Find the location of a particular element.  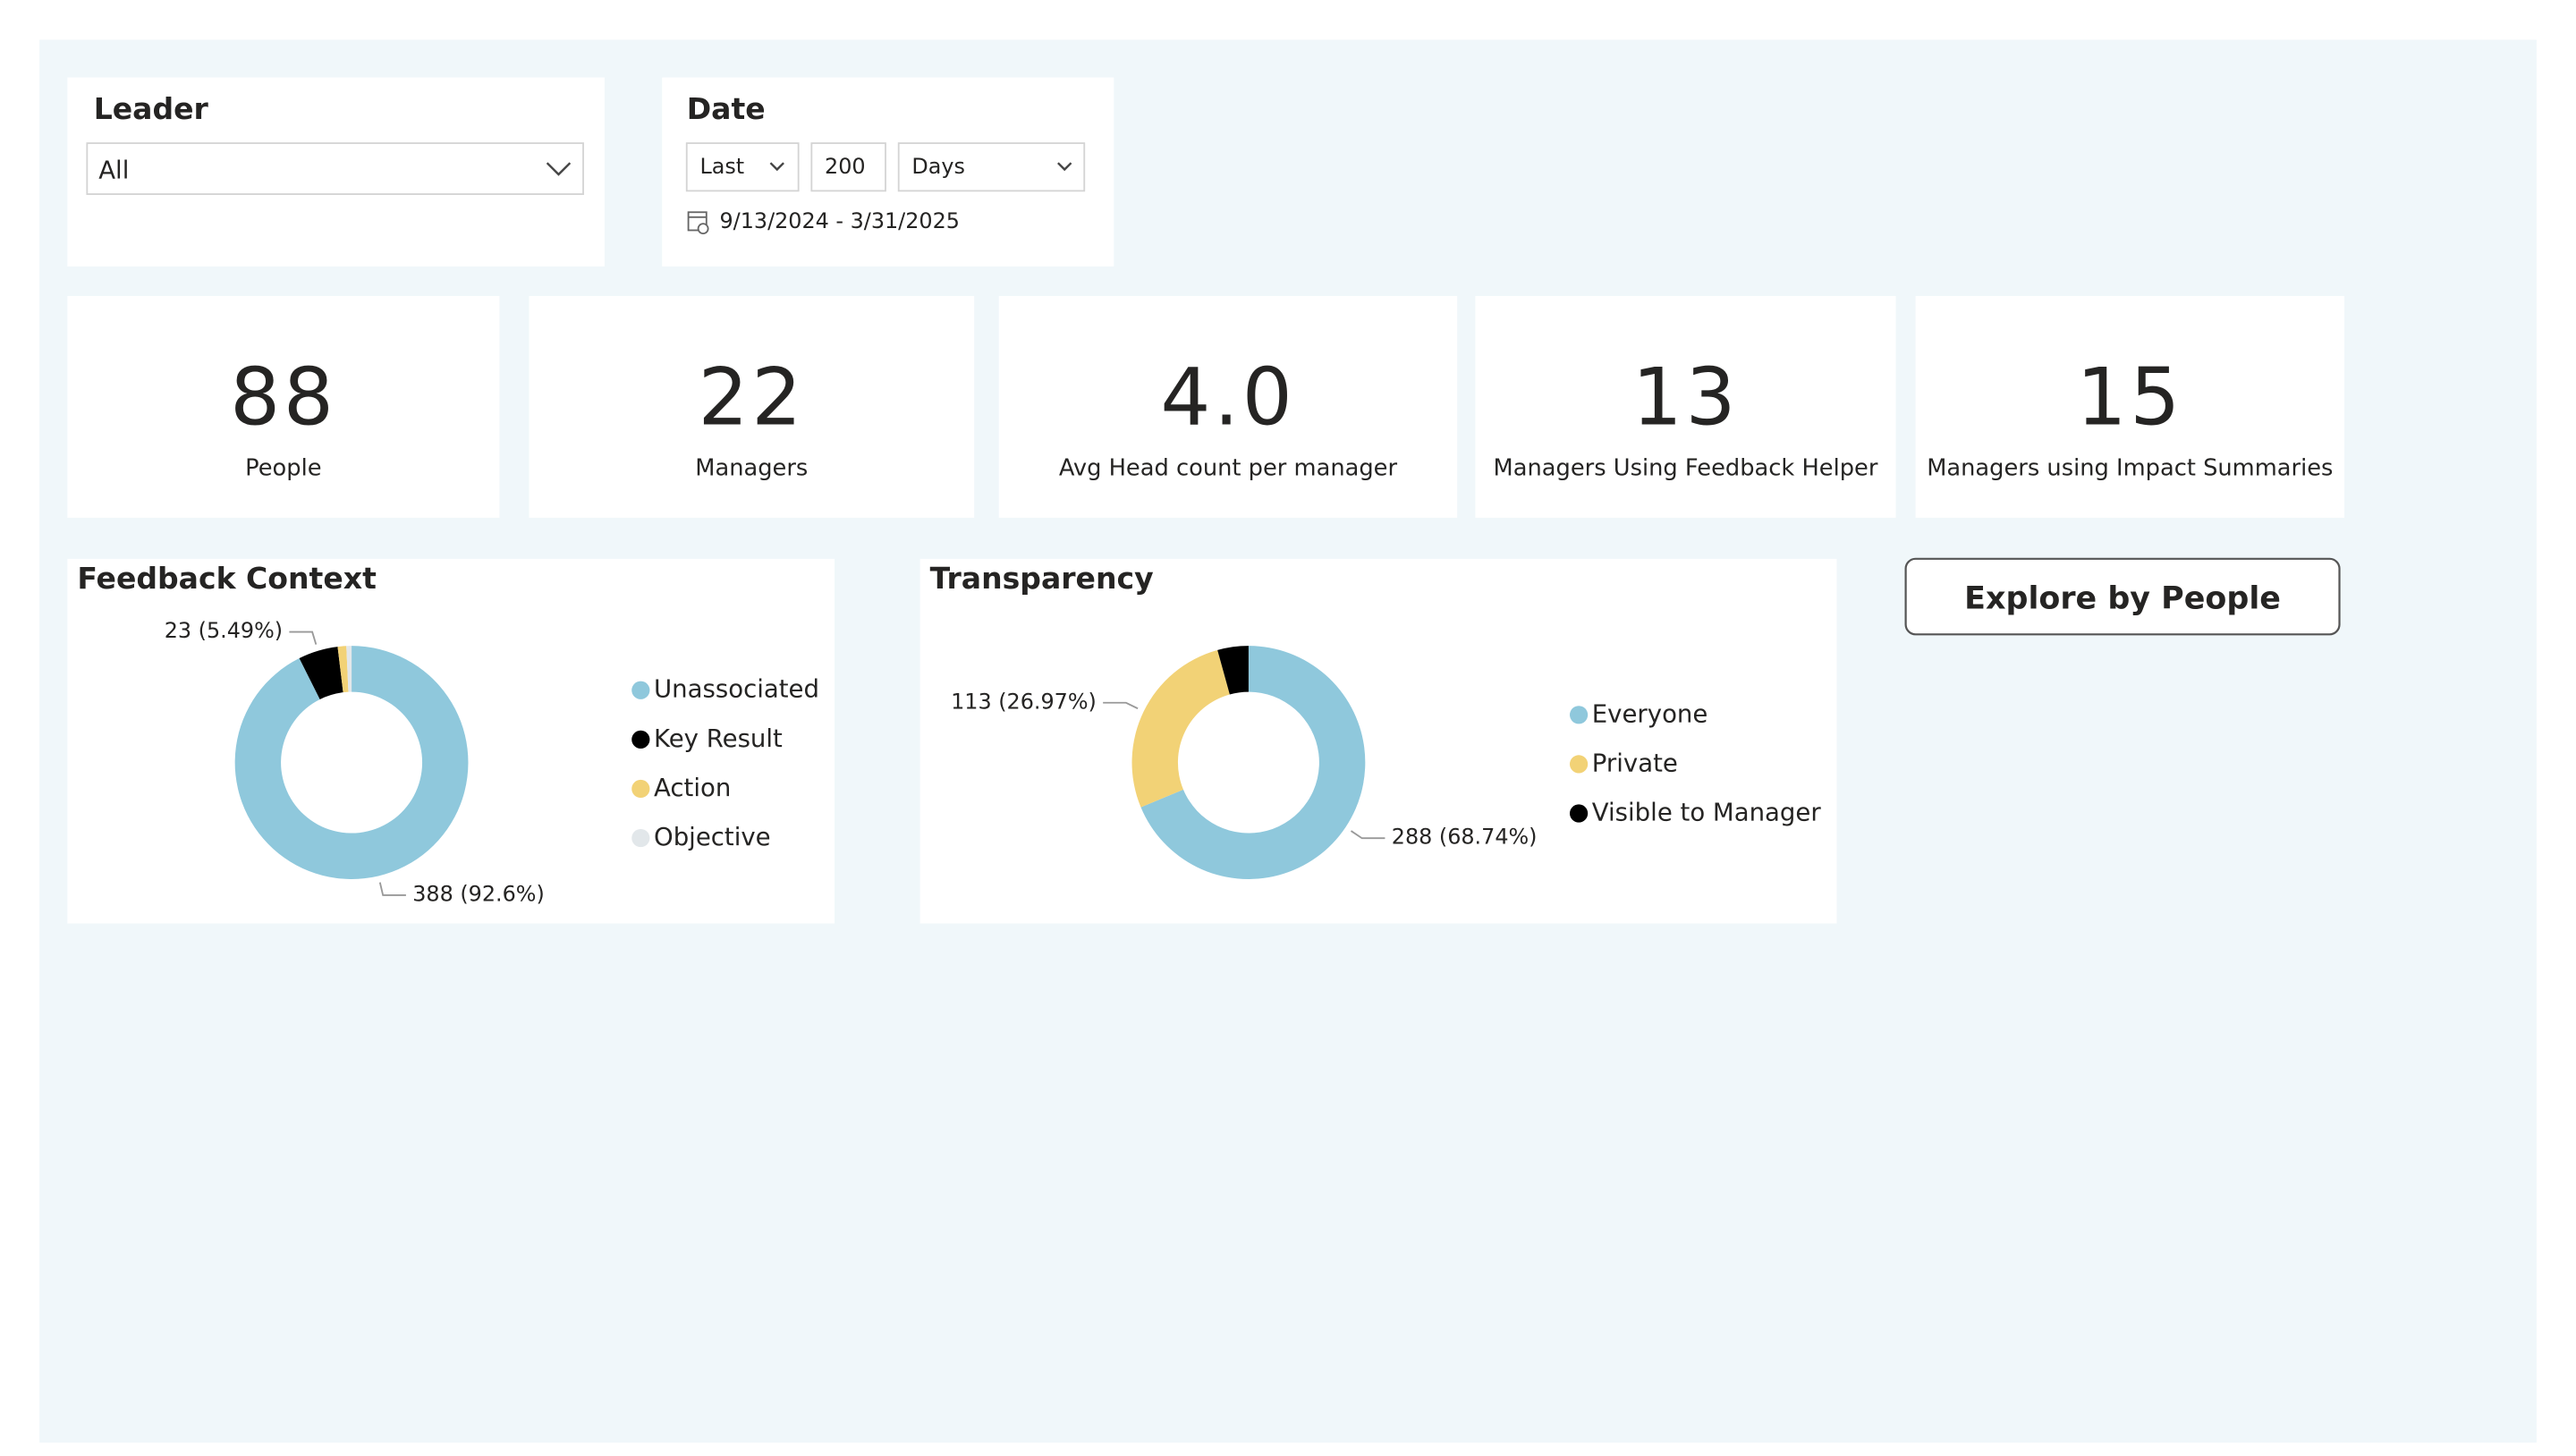

legend-label: Objective is located at coordinates (712, 837).